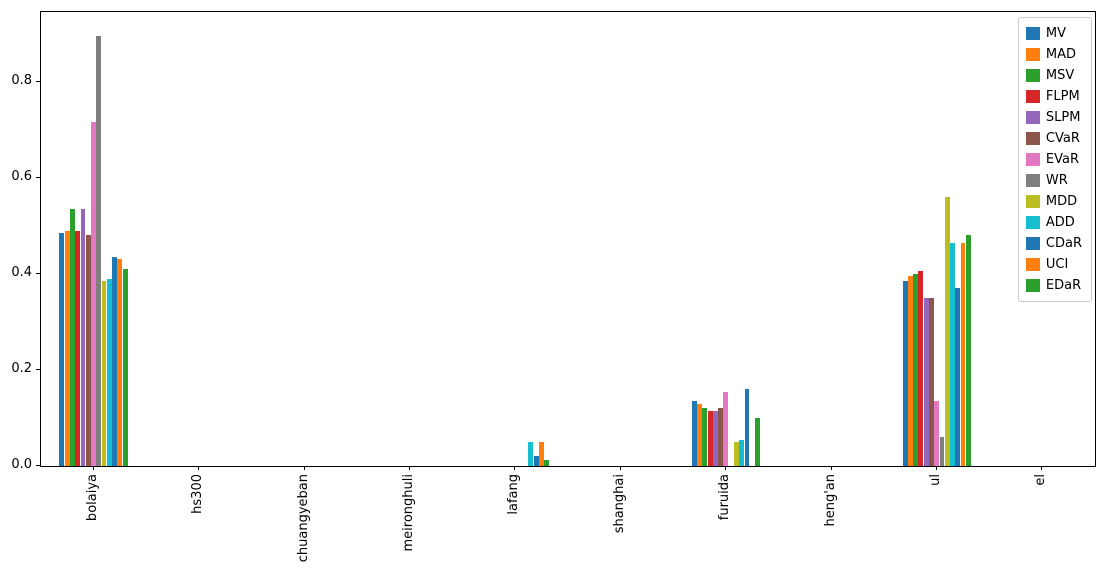 This screenshot has width=1105, height=574. I want to click on x-tick-label: el, so click(1041, 480).